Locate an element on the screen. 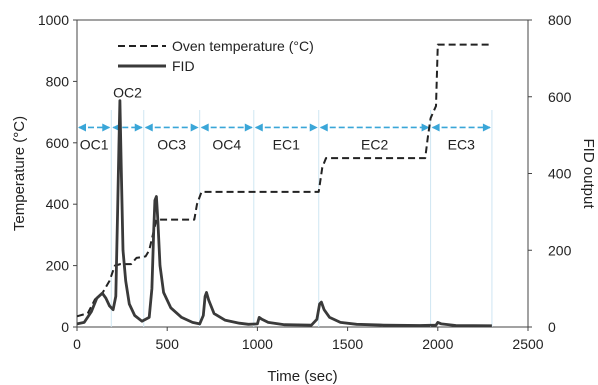 Image resolution: width=598 pixels, height=385 pixels. y-right-axis-title: FID output is located at coordinates (588, 173).